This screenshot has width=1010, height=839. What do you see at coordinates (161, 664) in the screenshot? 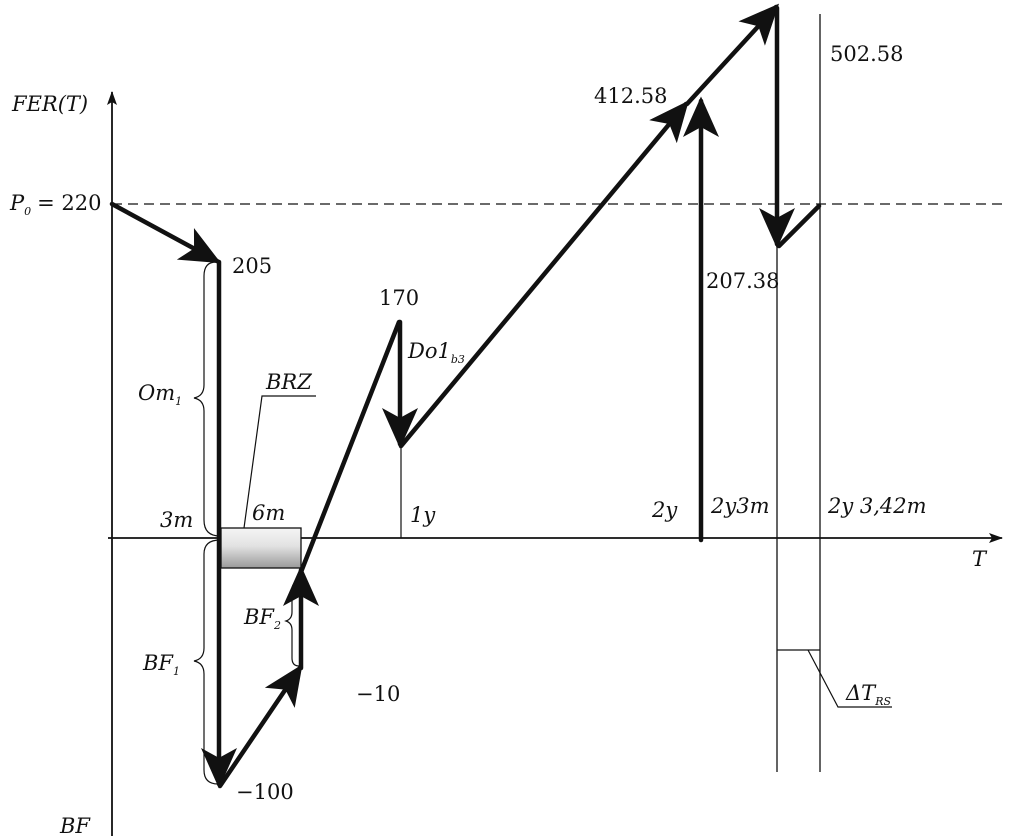
I see `bf1-label: BF1` at bounding box center [161, 664].